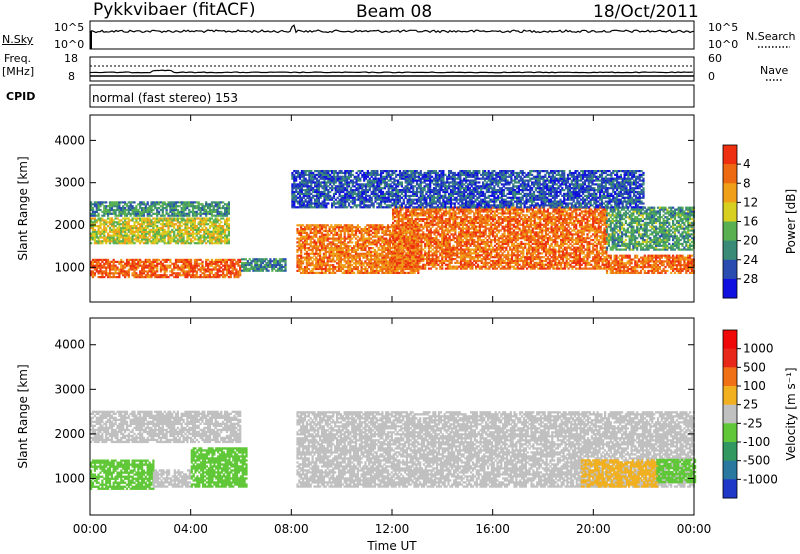 This screenshot has width=800, height=554. I want to click on nave-tick-top: 60, so click(715, 58).